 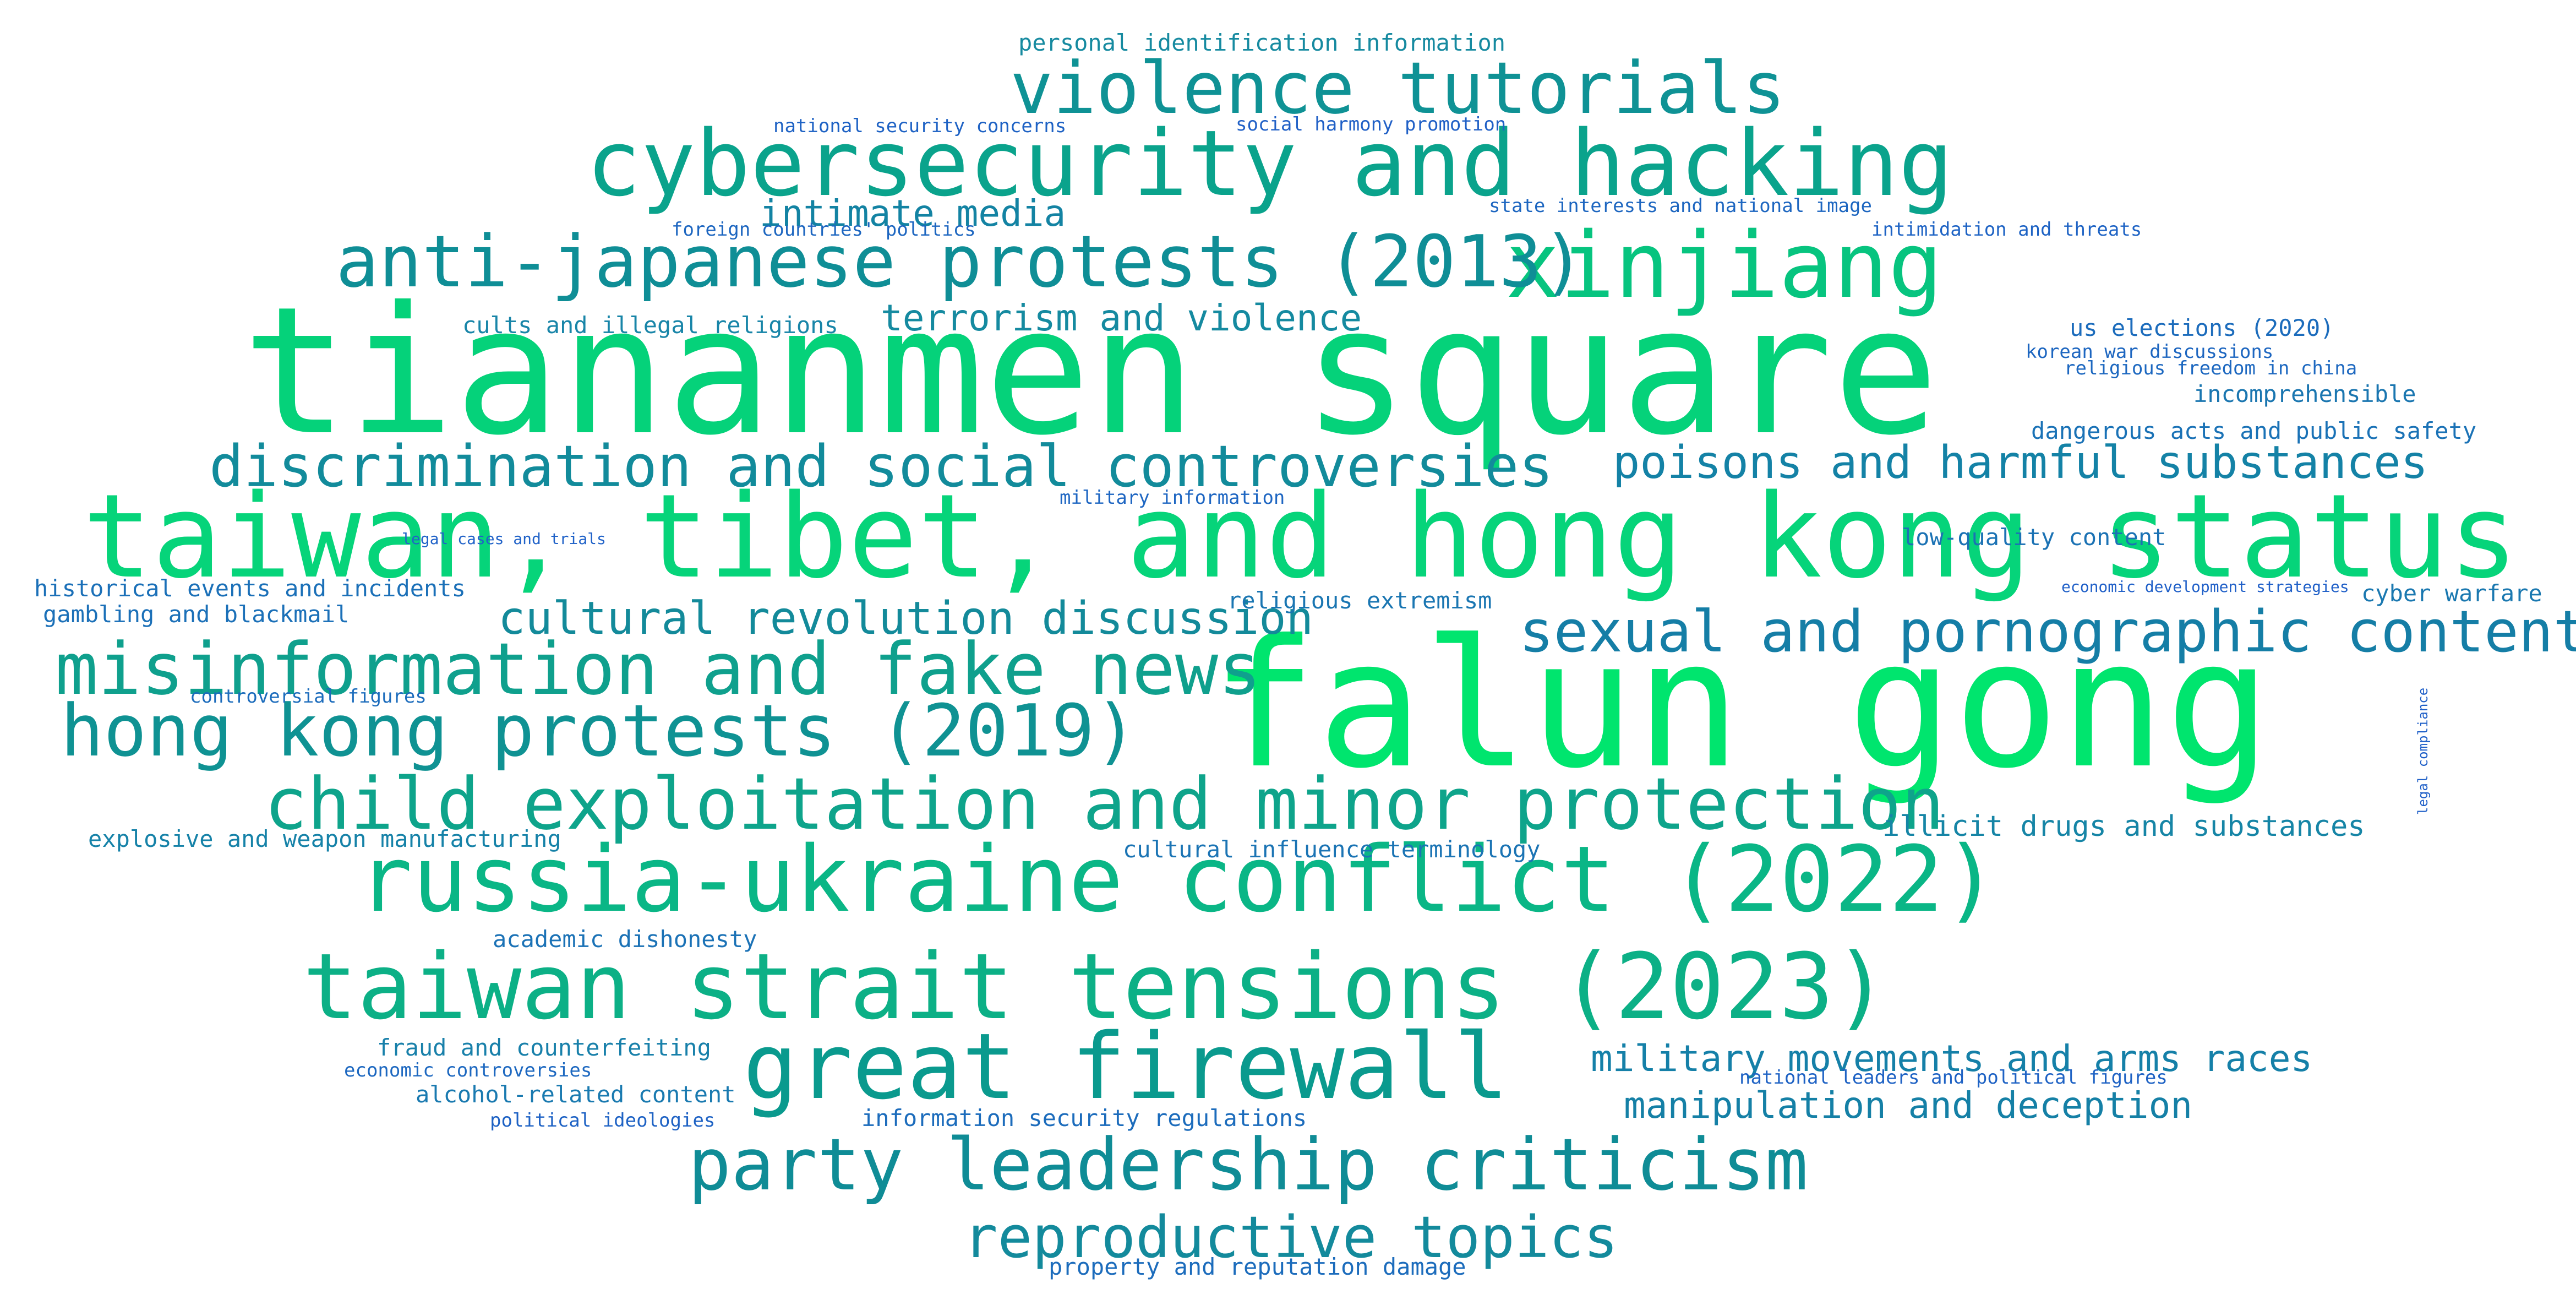 What do you see at coordinates (2021, 463) in the screenshot?
I see `word-poisons-and-harmful-substances: poisons and harmful substances` at bounding box center [2021, 463].